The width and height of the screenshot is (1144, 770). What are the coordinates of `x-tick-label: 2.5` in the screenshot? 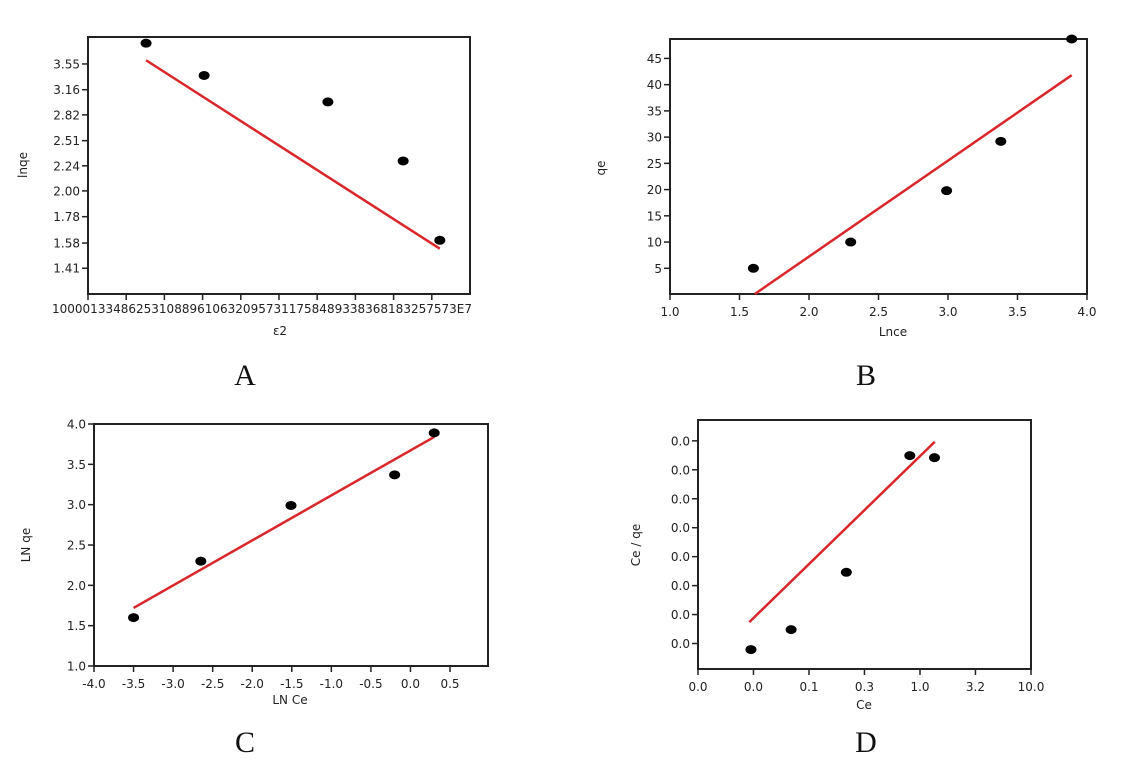 It's located at (878, 312).